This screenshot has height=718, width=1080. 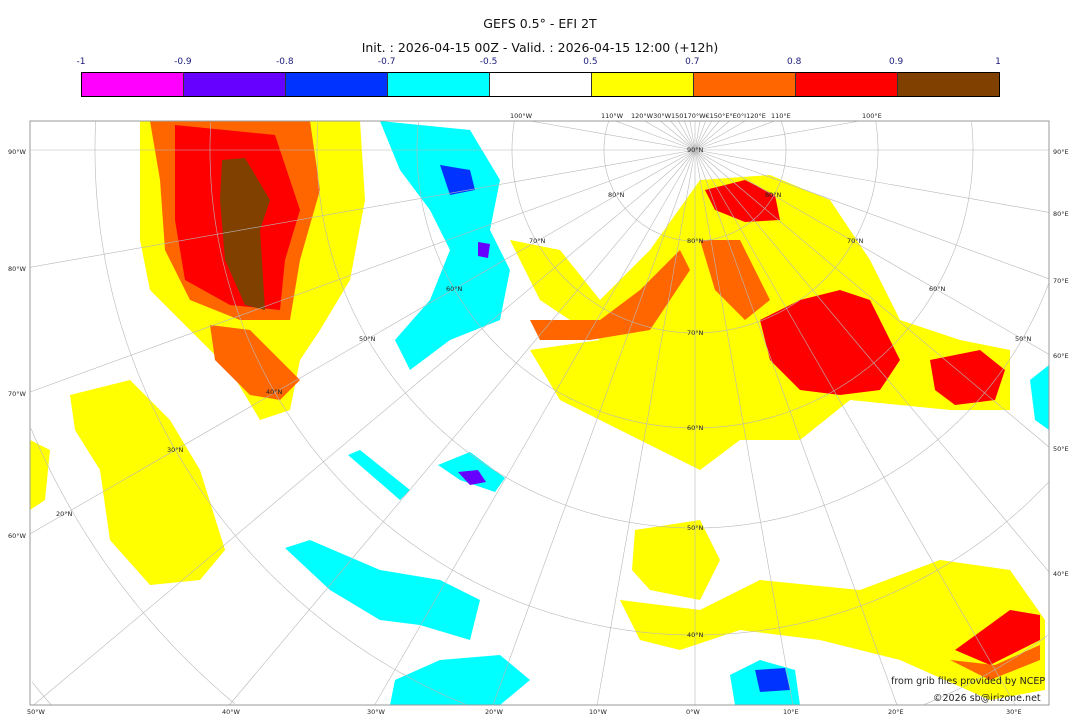 I want to click on top-lon-label: 110°W, so click(x=612, y=116).